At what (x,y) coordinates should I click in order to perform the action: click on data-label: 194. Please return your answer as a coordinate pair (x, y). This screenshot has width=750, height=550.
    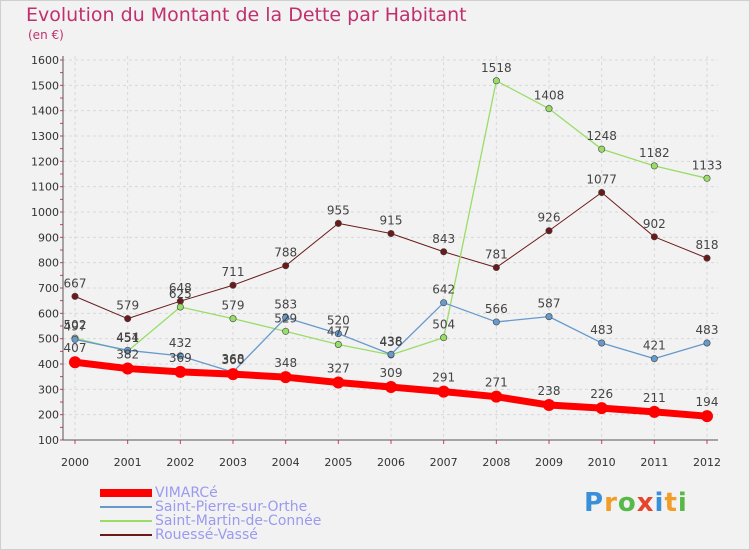
    Looking at the image, I should click on (707, 402).